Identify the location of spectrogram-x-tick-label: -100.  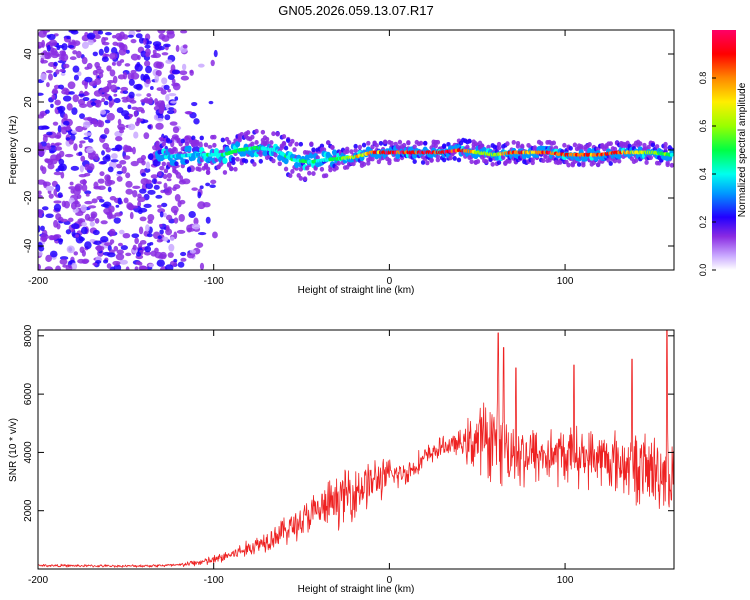
(214, 281).